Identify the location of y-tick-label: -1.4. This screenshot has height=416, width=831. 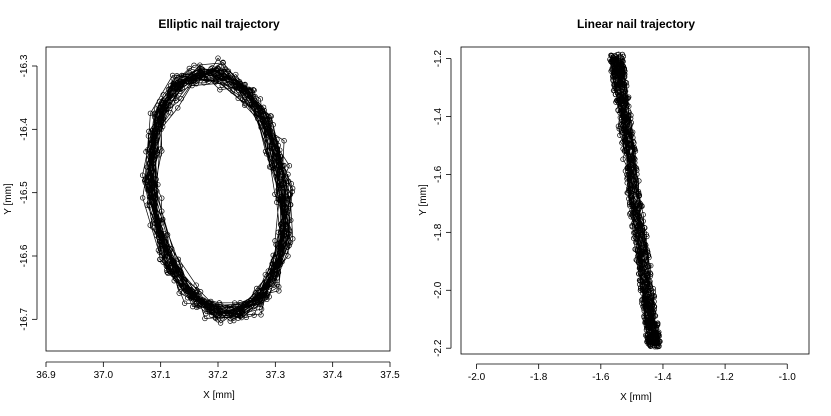
(438, 116).